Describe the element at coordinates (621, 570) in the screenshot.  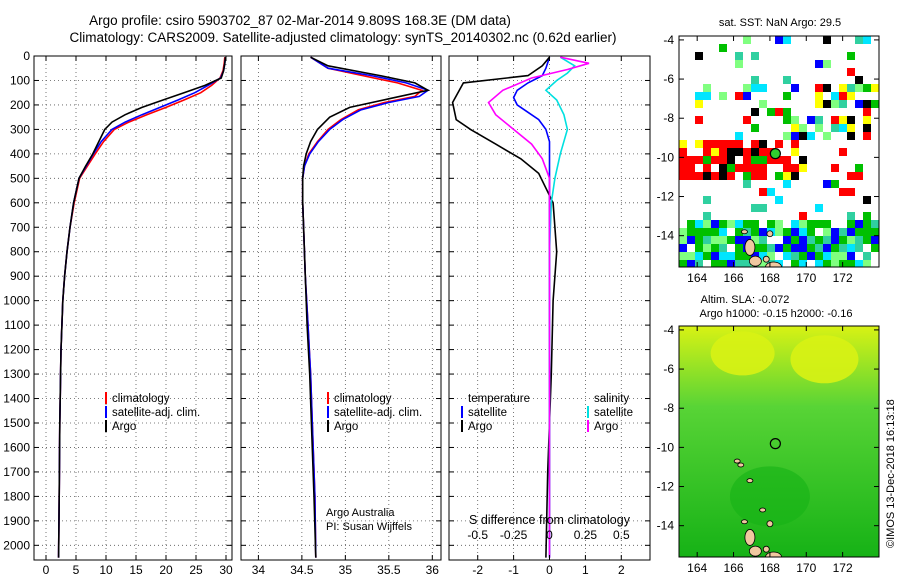
I see `x-tick-label: 2` at that location.